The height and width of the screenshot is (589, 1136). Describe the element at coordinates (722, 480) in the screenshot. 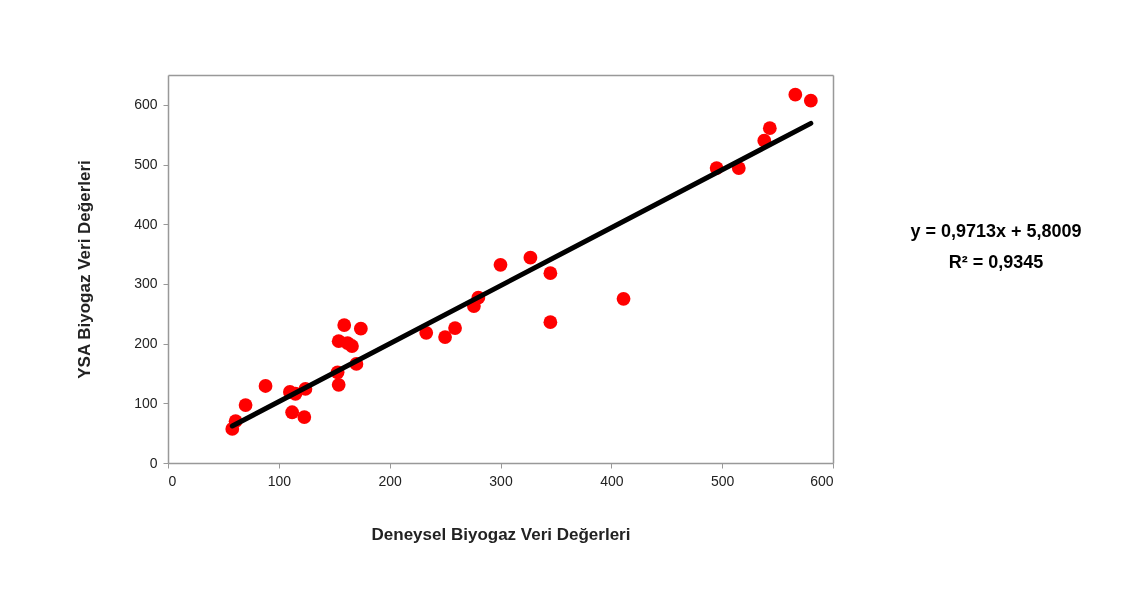

I see `x-tick-label: 500` at that location.